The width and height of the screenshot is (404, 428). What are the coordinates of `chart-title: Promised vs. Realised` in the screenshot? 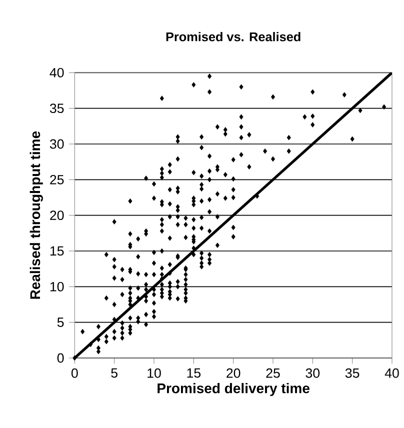 It's located at (233, 37).